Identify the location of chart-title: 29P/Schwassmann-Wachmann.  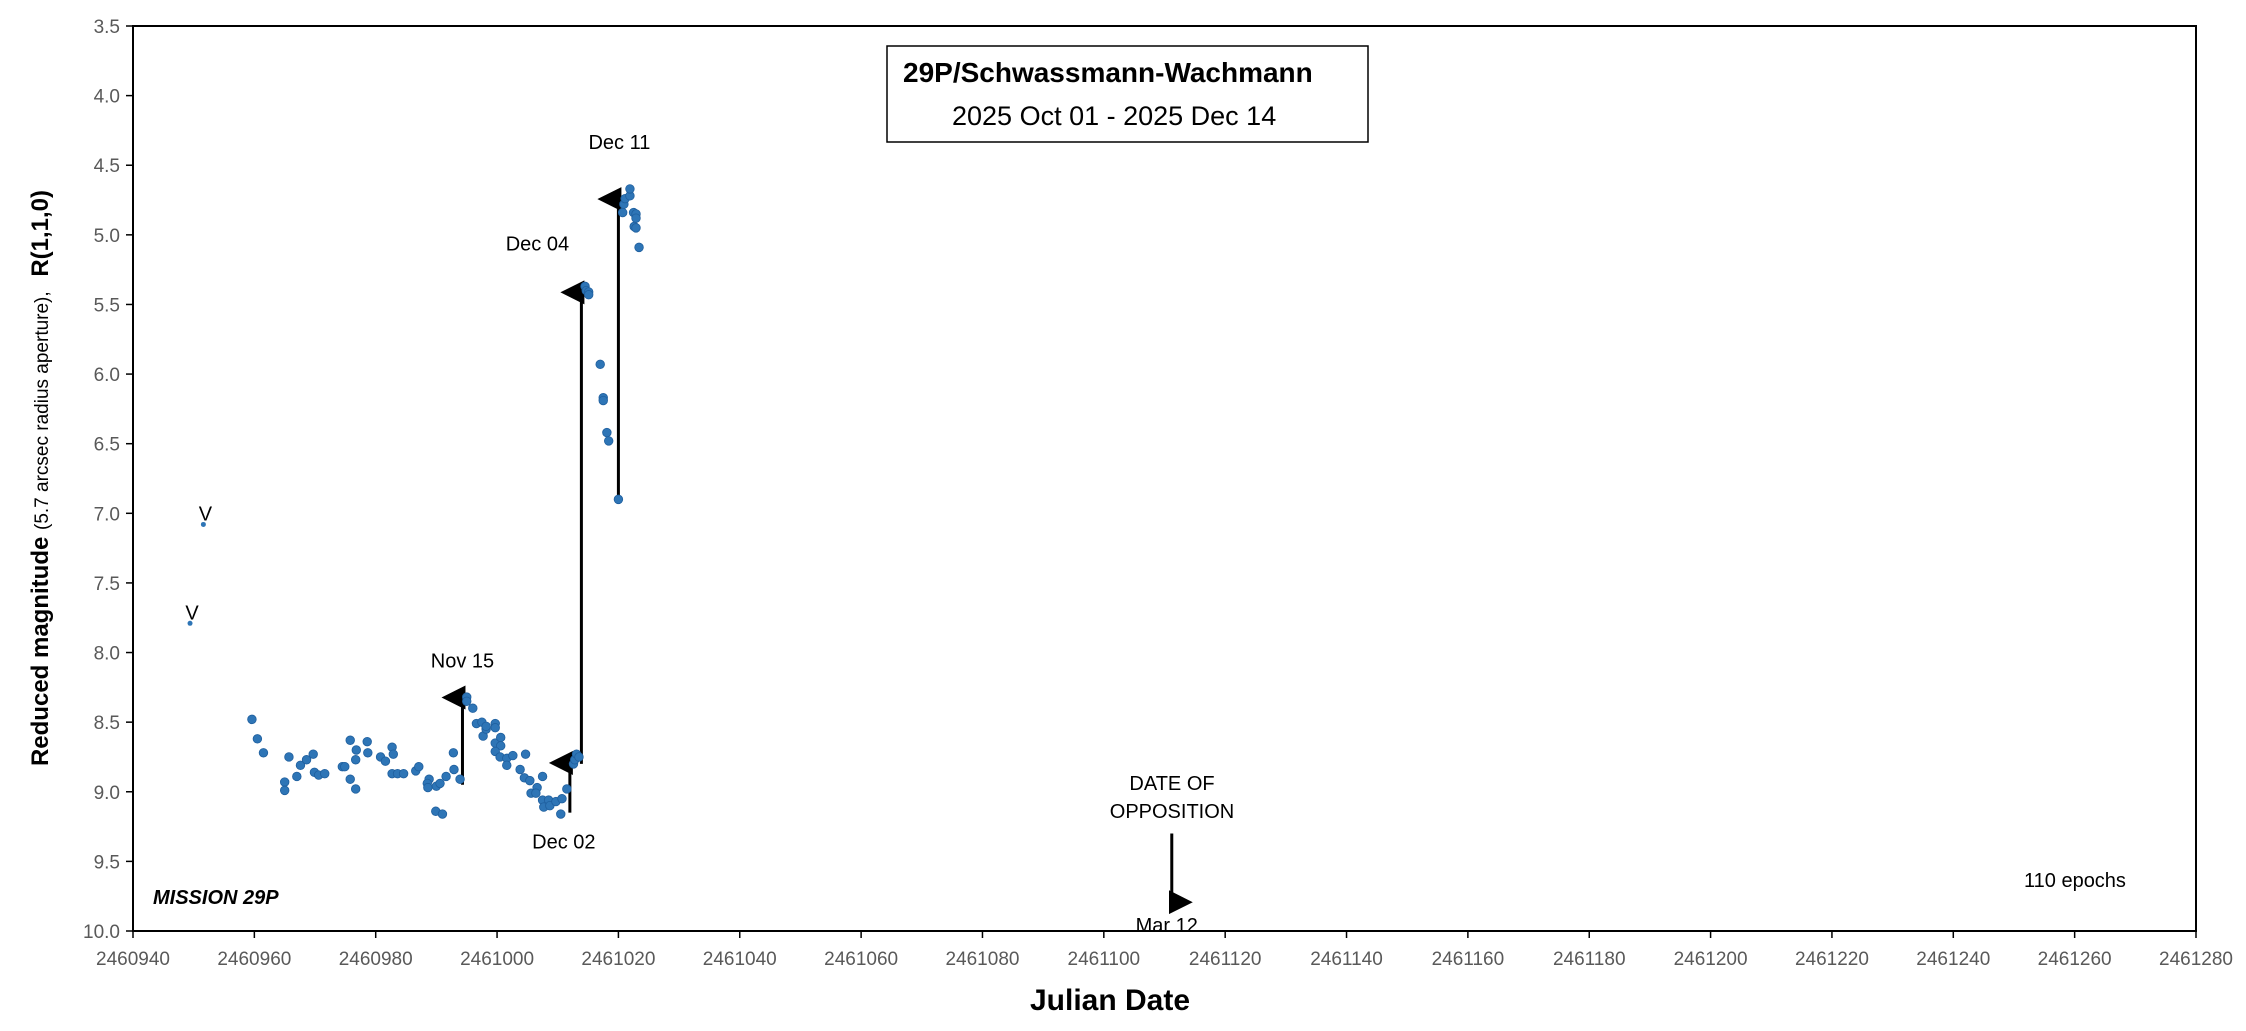
(1108, 72).